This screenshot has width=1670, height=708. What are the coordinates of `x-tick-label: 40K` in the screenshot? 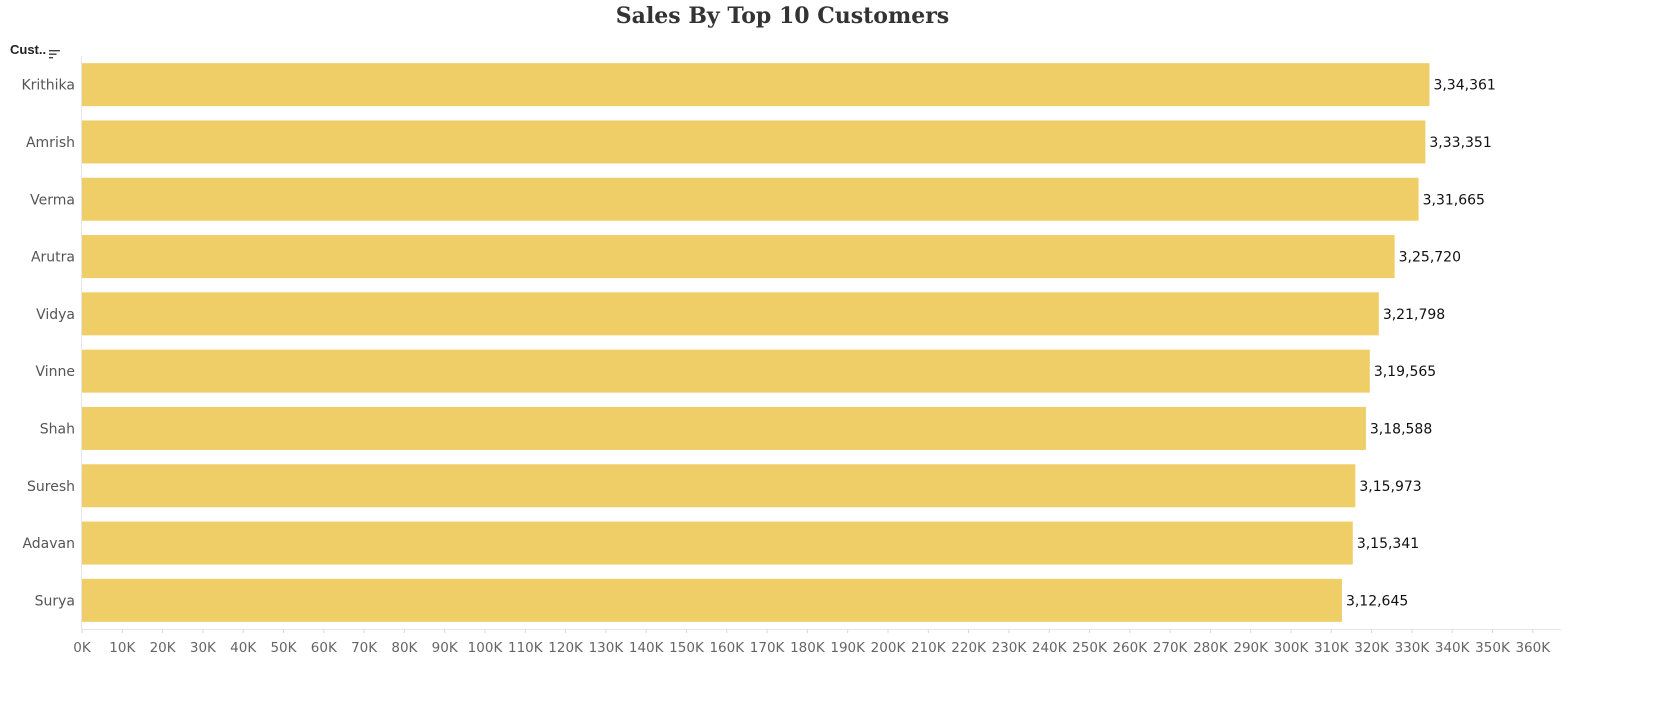 It's located at (243, 648).